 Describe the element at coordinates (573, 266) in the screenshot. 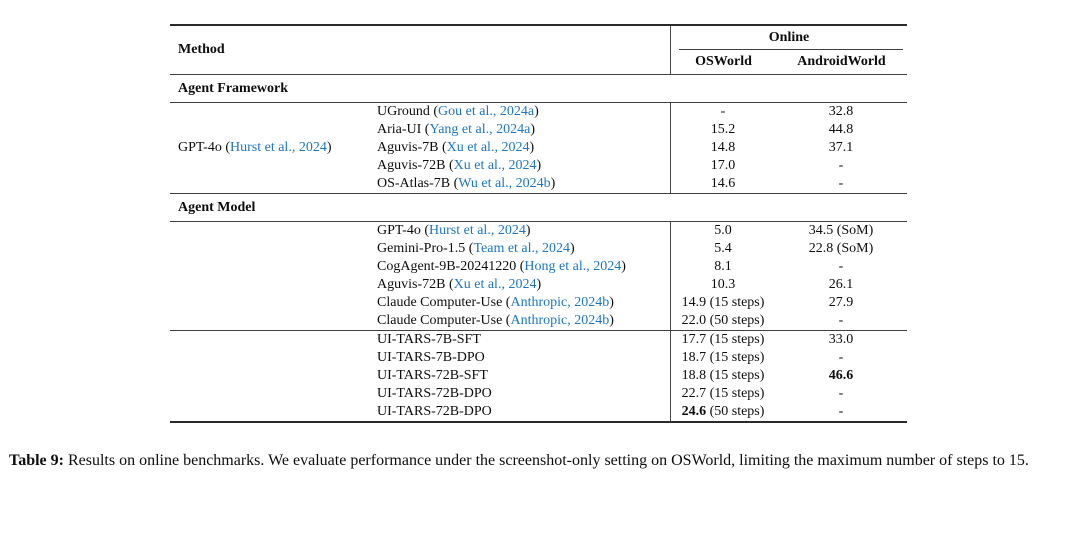

I see `citation-link: Hong et al., 2024` at that location.